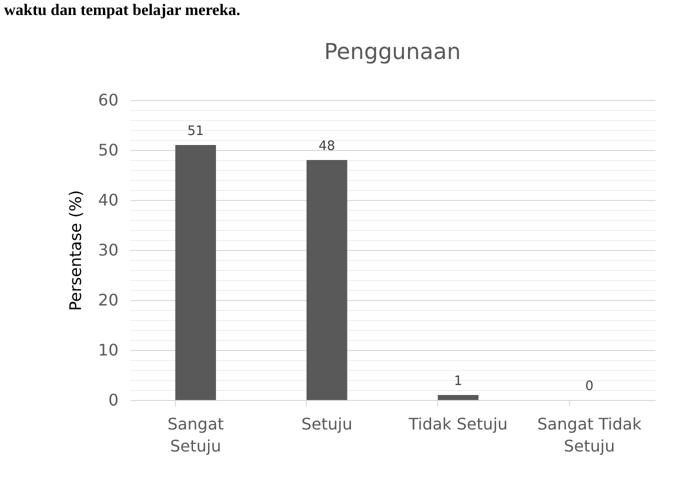 Image resolution: width=673 pixels, height=486 pixels. What do you see at coordinates (122, 11) in the screenshot?
I see `text: waktu dan tempat belajar mereka.` at bounding box center [122, 11].